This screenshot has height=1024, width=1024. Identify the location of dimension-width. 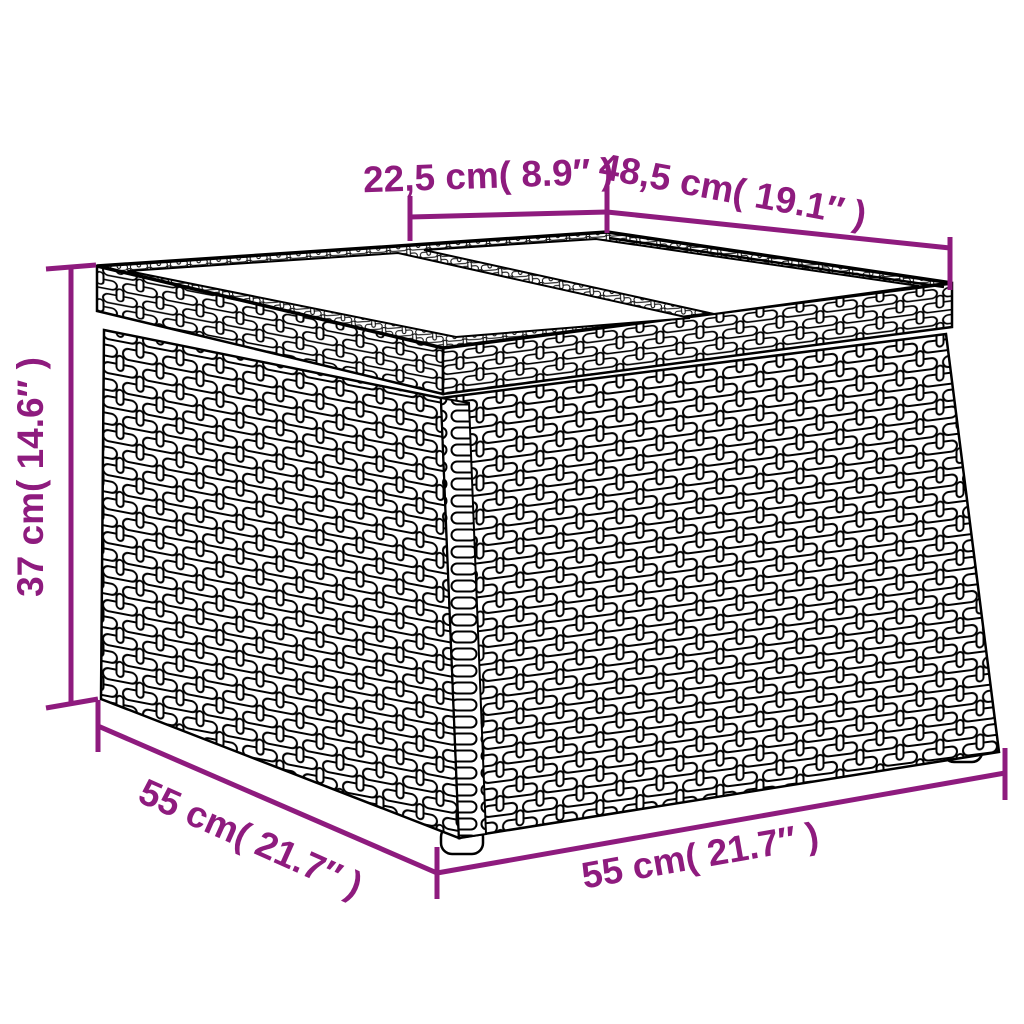
(722, 812).